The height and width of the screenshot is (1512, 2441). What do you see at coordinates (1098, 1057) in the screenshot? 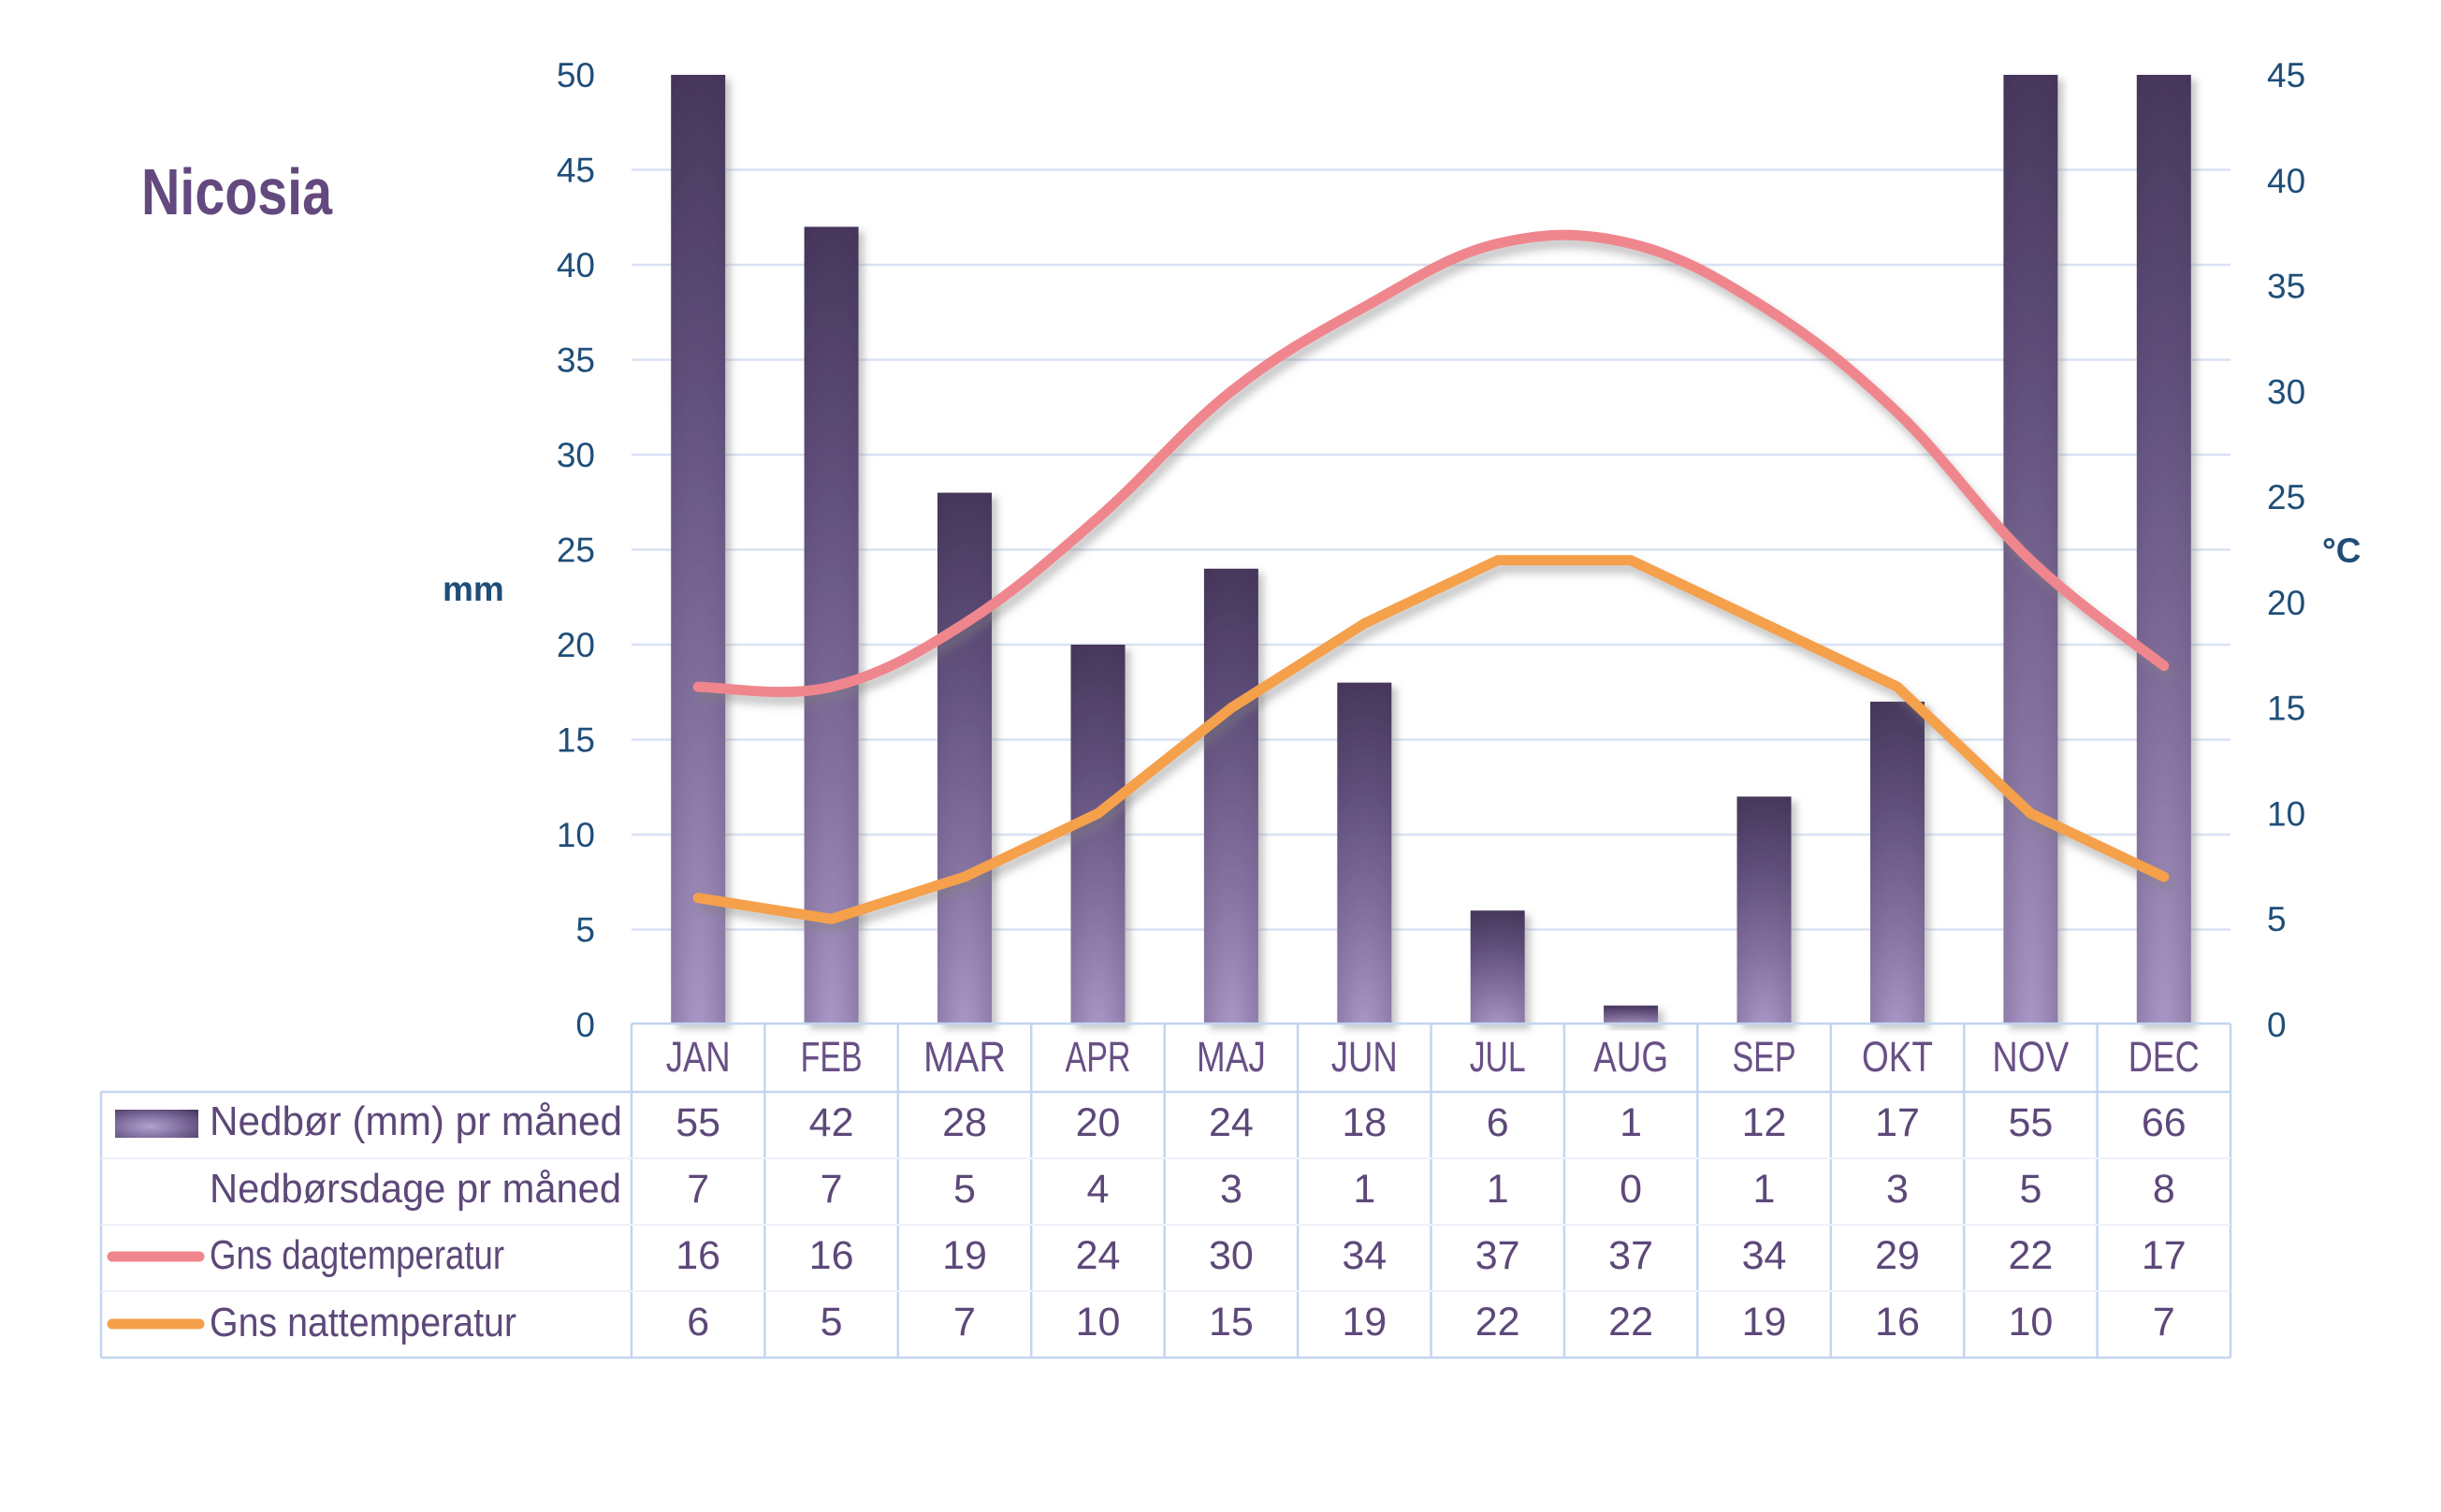
I see `svg-text: APR` at bounding box center [1098, 1057].